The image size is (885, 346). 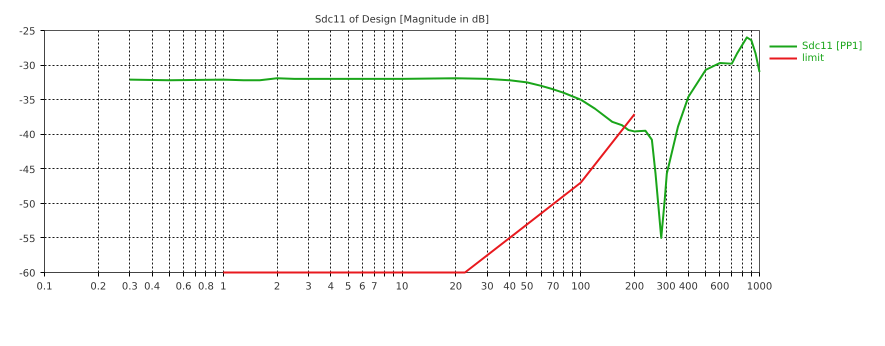 I want to click on y-tick-label: -40, so click(x=27, y=136).